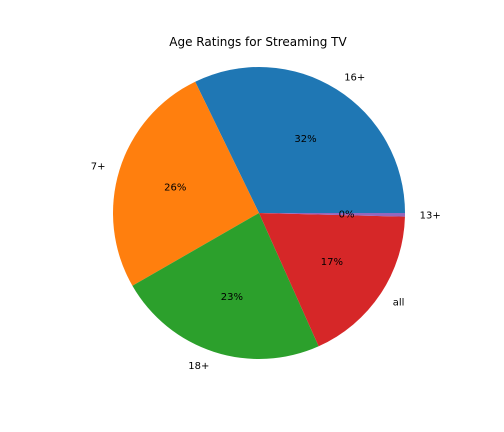 Image resolution: width=504 pixels, height=432 pixels. Describe the element at coordinates (258, 42) in the screenshot. I see `chart-title: Age Ratings for Streaming TV` at that location.